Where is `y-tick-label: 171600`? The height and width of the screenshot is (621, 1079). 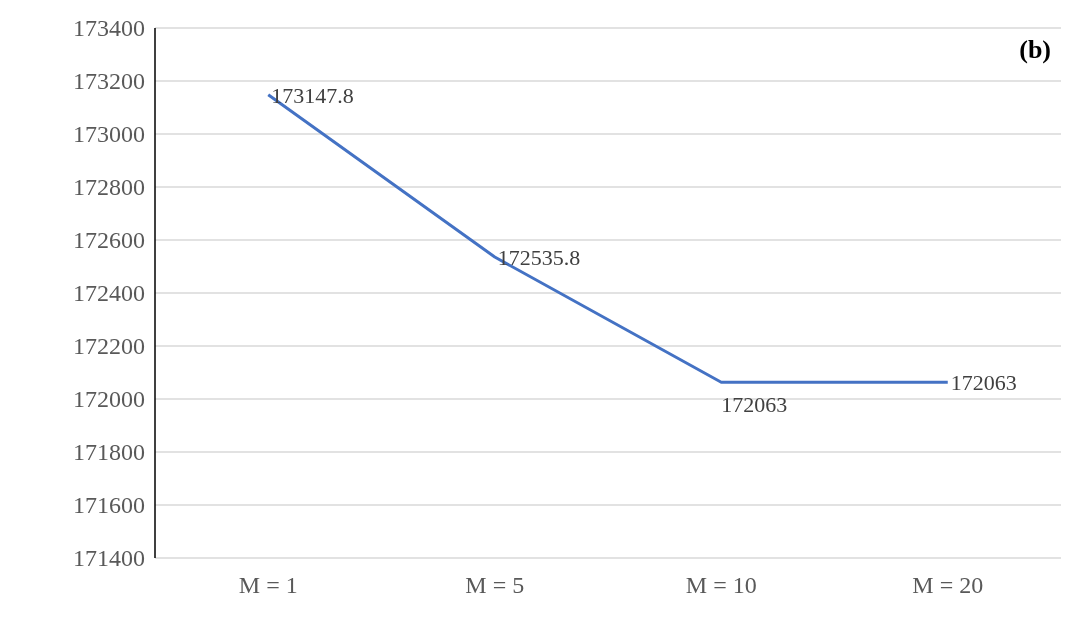 y-tick-label: 171600 is located at coordinates (109, 505).